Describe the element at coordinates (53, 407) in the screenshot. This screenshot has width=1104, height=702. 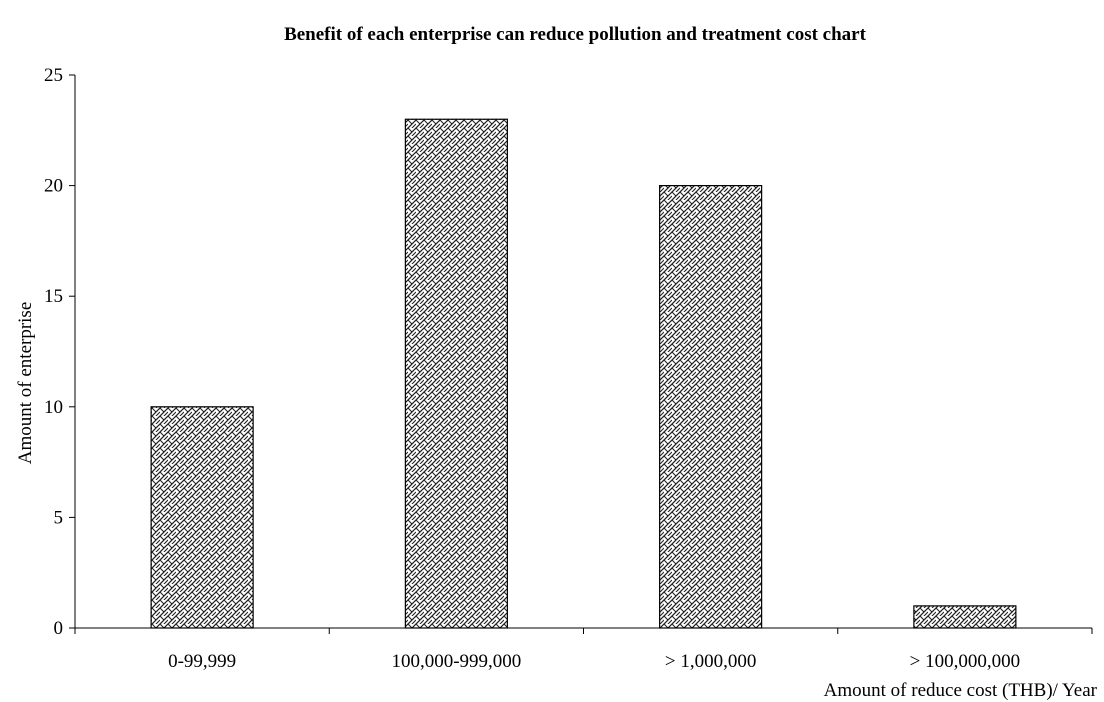
I see `y-tick-label: 10` at that location.